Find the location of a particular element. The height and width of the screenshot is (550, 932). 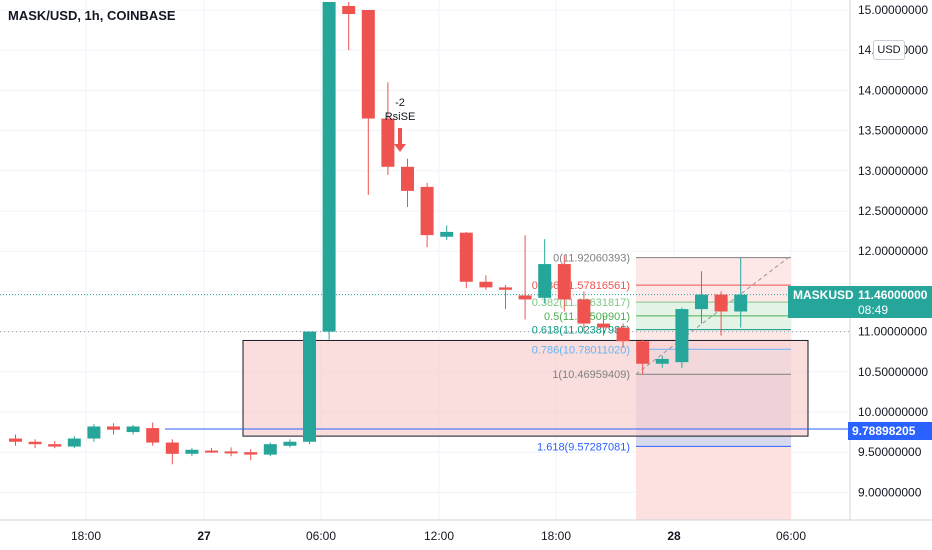

y-tick-label: 14.00000000 is located at coordinates (893, 90).